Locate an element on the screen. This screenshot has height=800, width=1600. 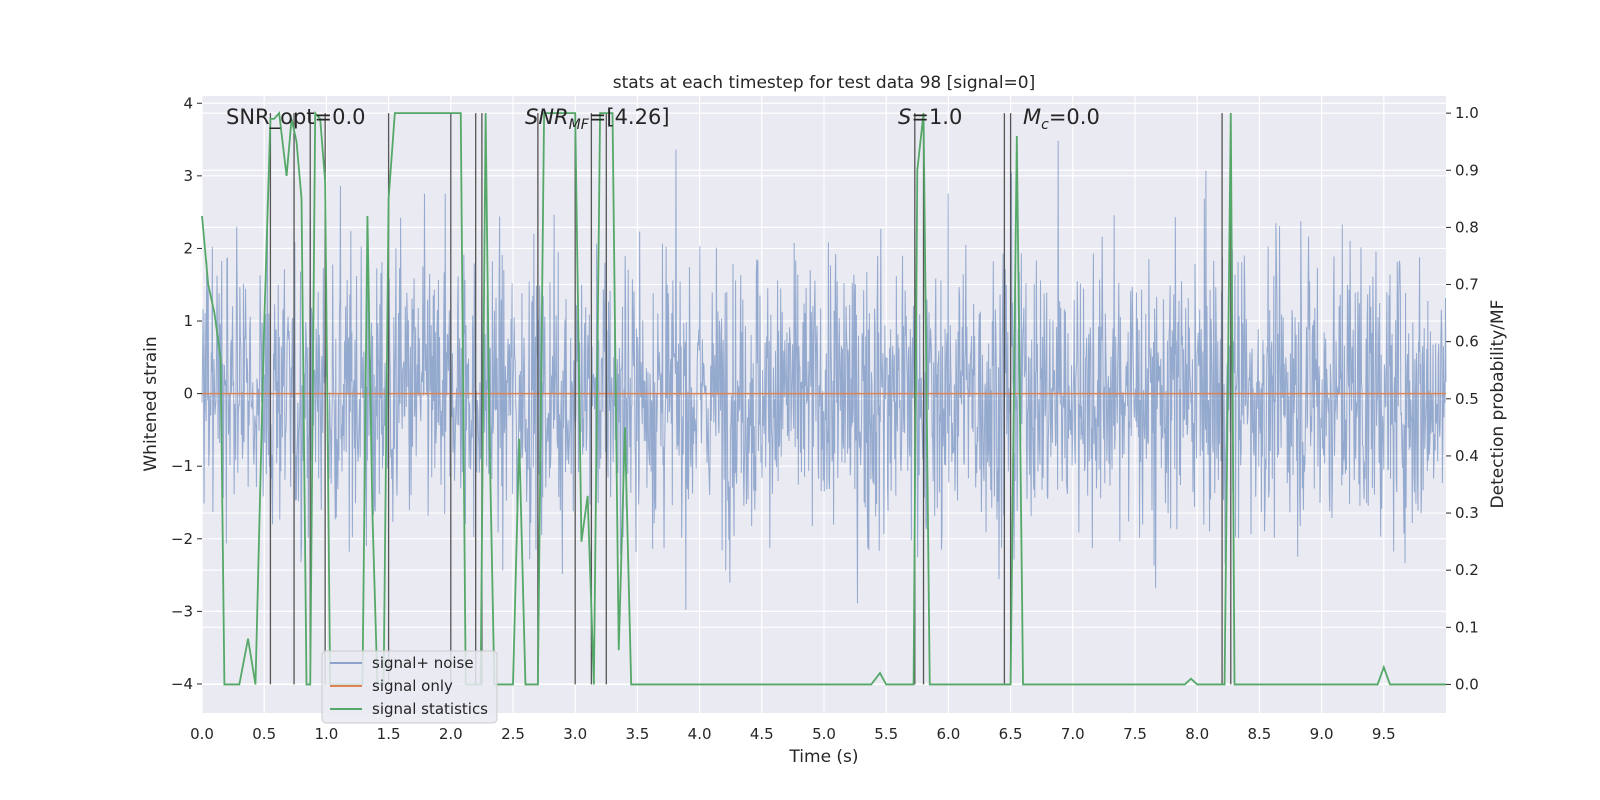
y-right-tick-label: 1.0 is located at coordinates (1467, 113).